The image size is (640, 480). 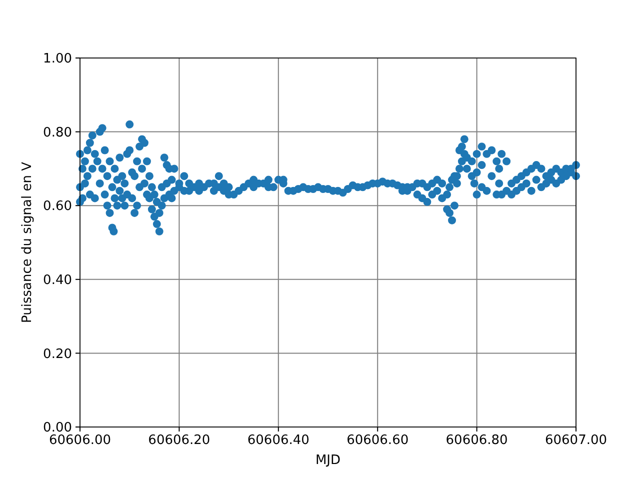 What do you see at coordinates (377, 440) in the screenshot?
I see `x-tick-label: 60606.60` at bounding box center [377, 440].